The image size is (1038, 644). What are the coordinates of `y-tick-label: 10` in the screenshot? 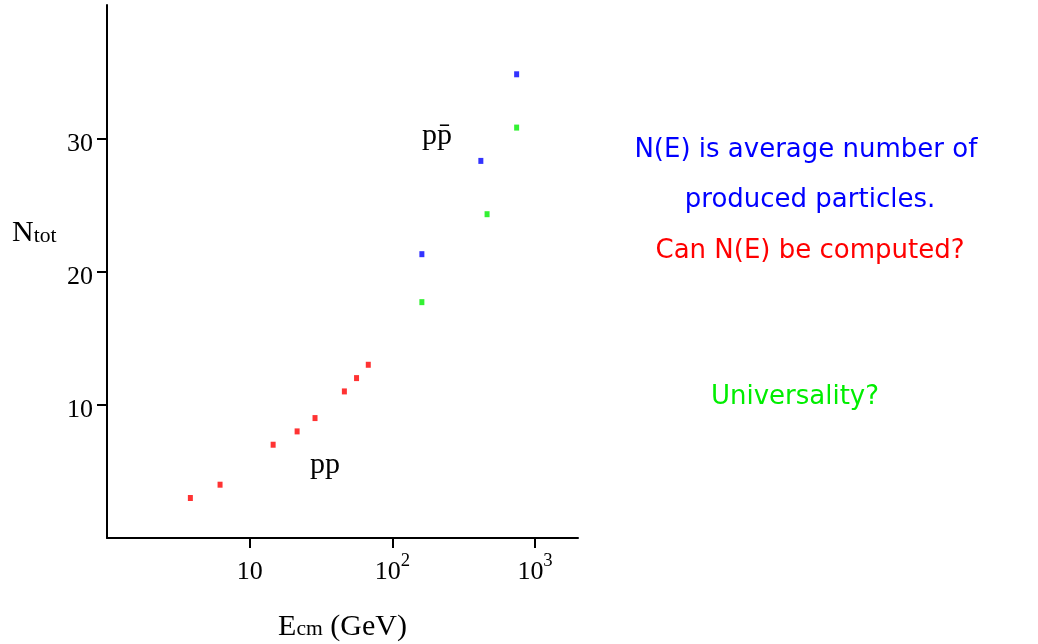 It's located at (80, 409).